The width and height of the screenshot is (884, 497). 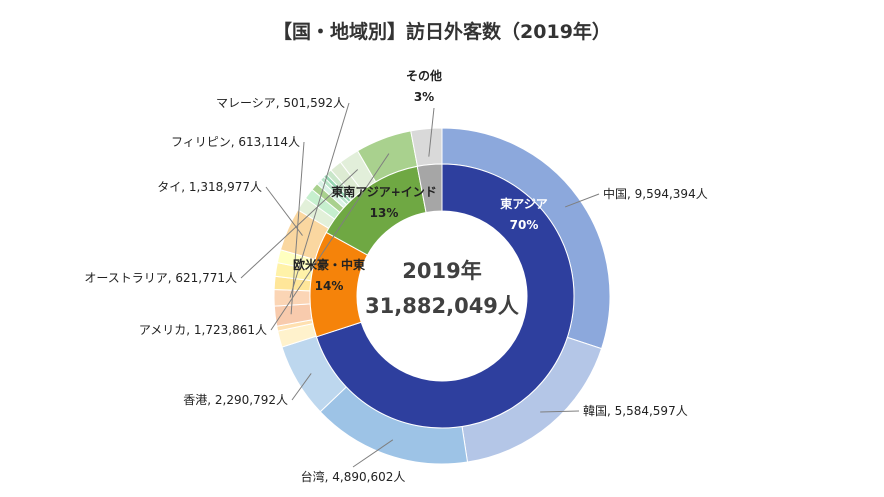 I want to click on center-total-label: 31,882,049人, so click(x=442, y=306).